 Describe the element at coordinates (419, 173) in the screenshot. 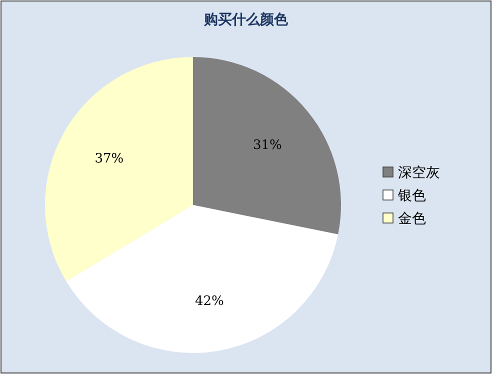

I see `legend-label: 深空灰` at that location.